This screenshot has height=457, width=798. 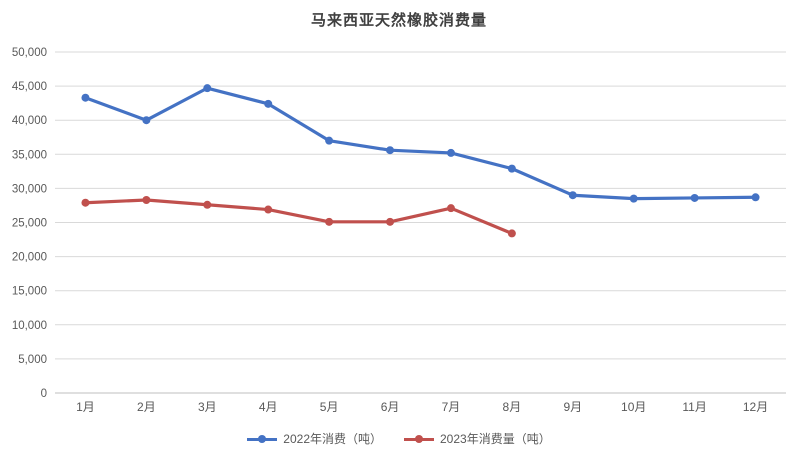 I want to click on x-axis-label: 9月, so click(x=572, y=407).